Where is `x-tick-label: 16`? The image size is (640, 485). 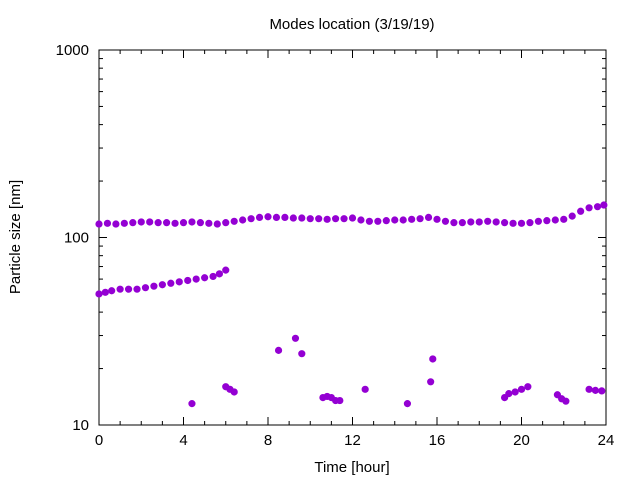
x-tick-label: 16 is located at coordinates (437, 440).